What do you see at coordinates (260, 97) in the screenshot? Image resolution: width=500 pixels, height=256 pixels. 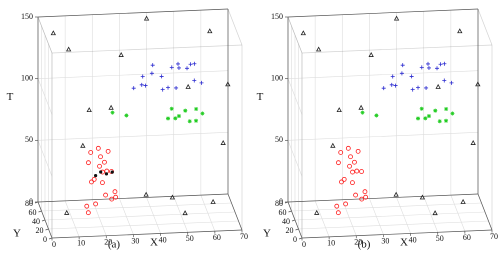 I see `z-axis-label: T` at bounding box center [260, 97].